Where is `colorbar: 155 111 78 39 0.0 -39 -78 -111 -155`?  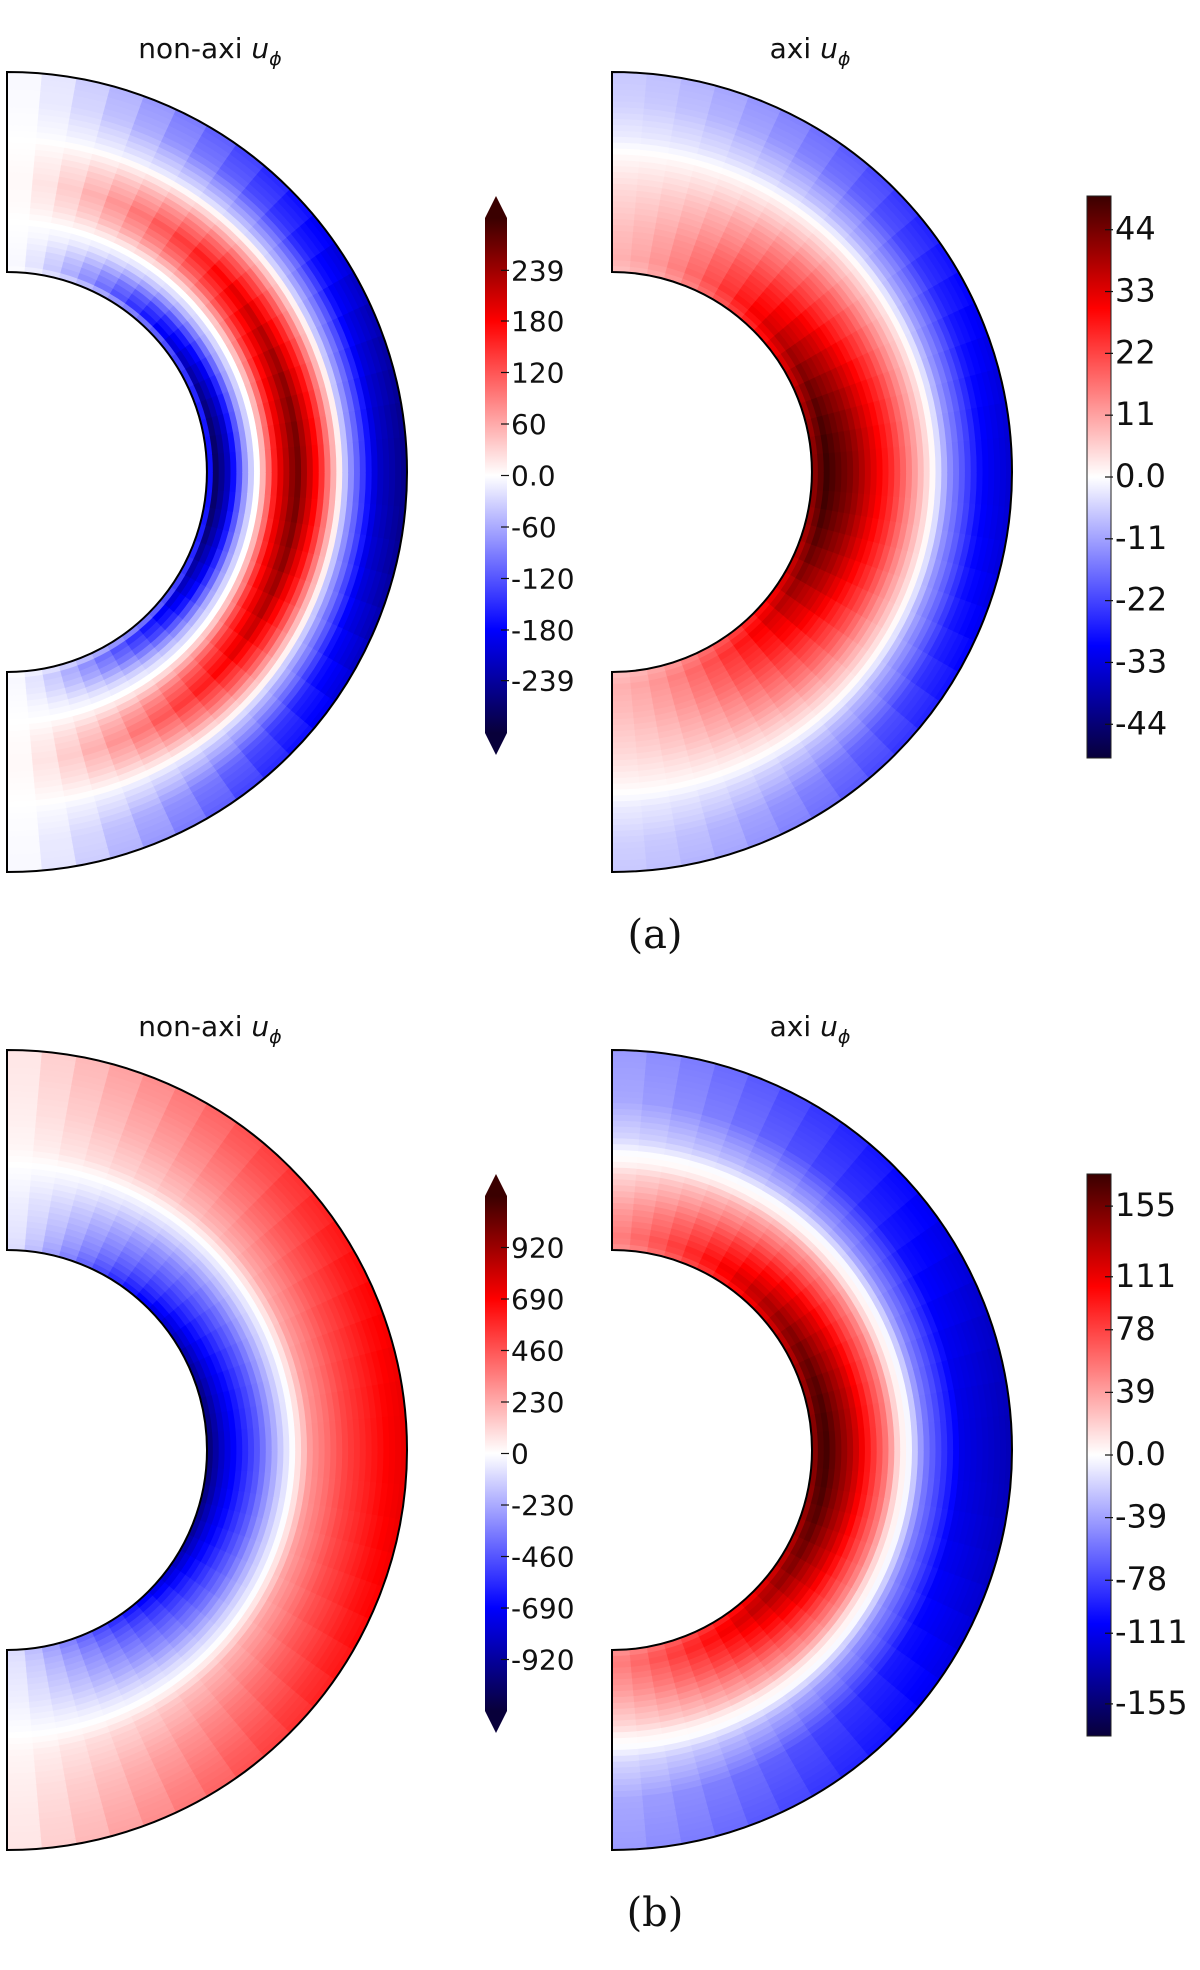 colorbar: 155 111 78 39 0.0 -39 -78 -111 -155 is located at coordinates (1137, 1455).